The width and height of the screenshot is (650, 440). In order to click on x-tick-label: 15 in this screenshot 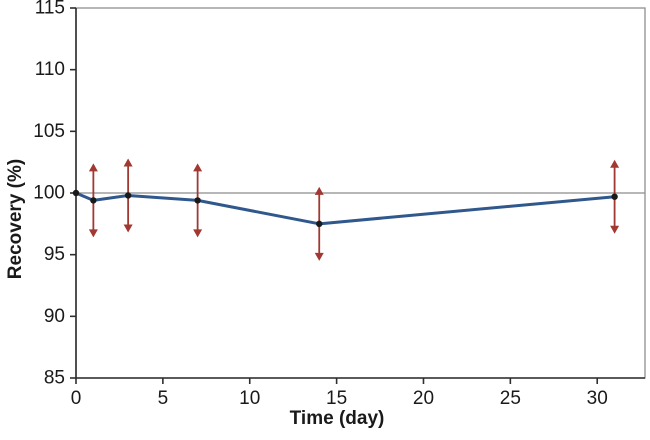, I will do `click(336, 398)`.